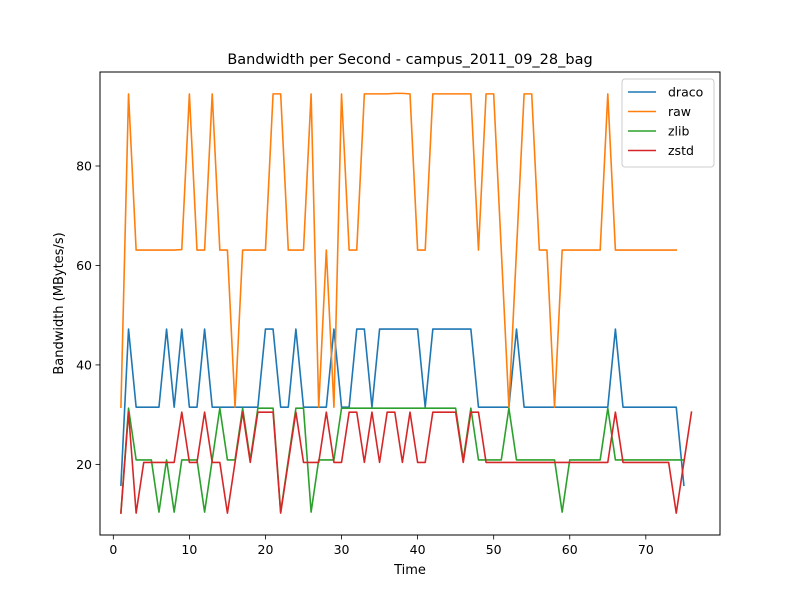 The image size is (800, 600). Describe the element at coordinates (84, 464) in the screenshot. I see `y-tick-label: 20` at that location.